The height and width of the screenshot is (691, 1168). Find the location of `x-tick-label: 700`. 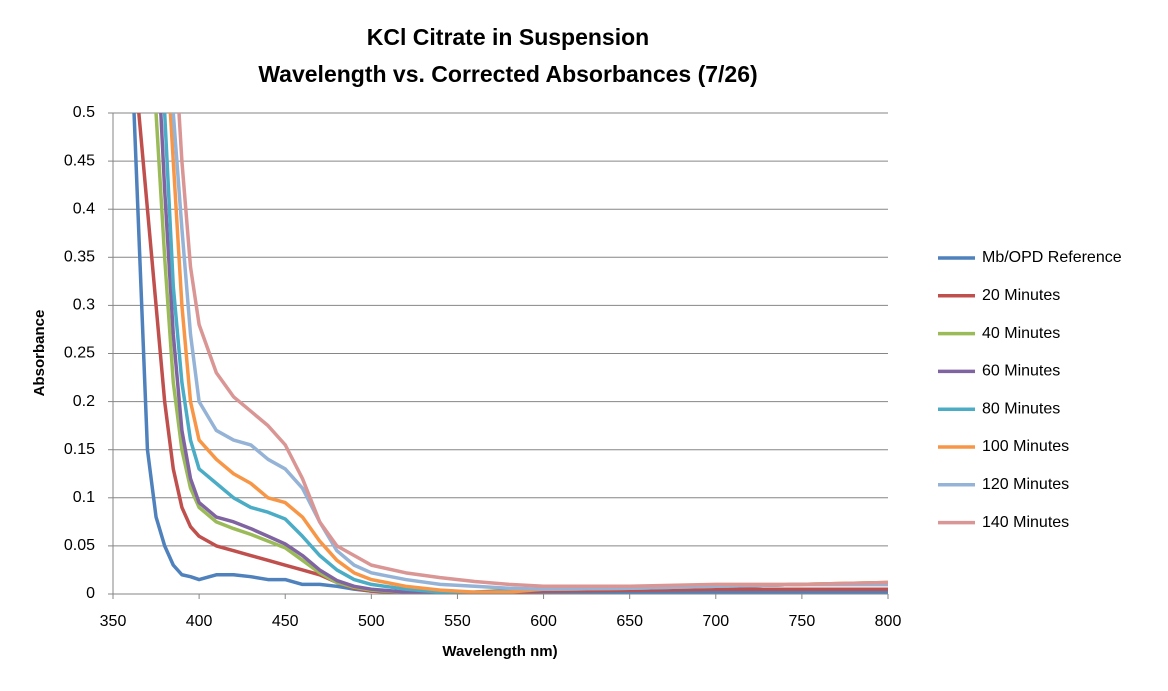

x-tick-label: 700 is located at coordinates (715, 621).